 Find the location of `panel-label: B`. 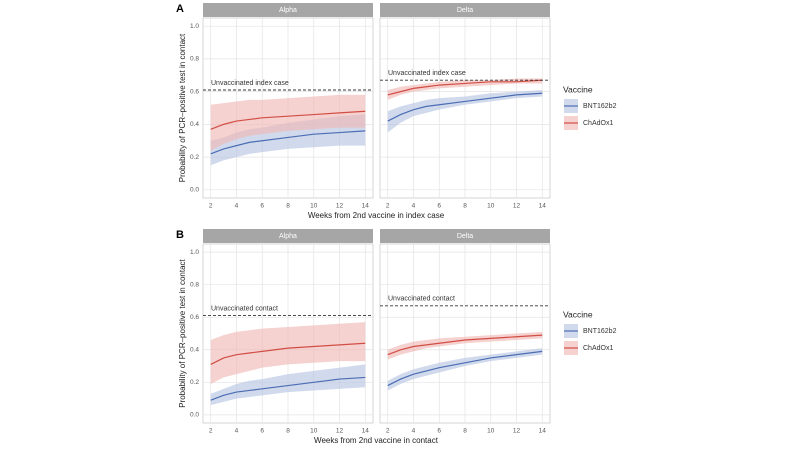

panel-label: B is located at coordinates (180, 235).